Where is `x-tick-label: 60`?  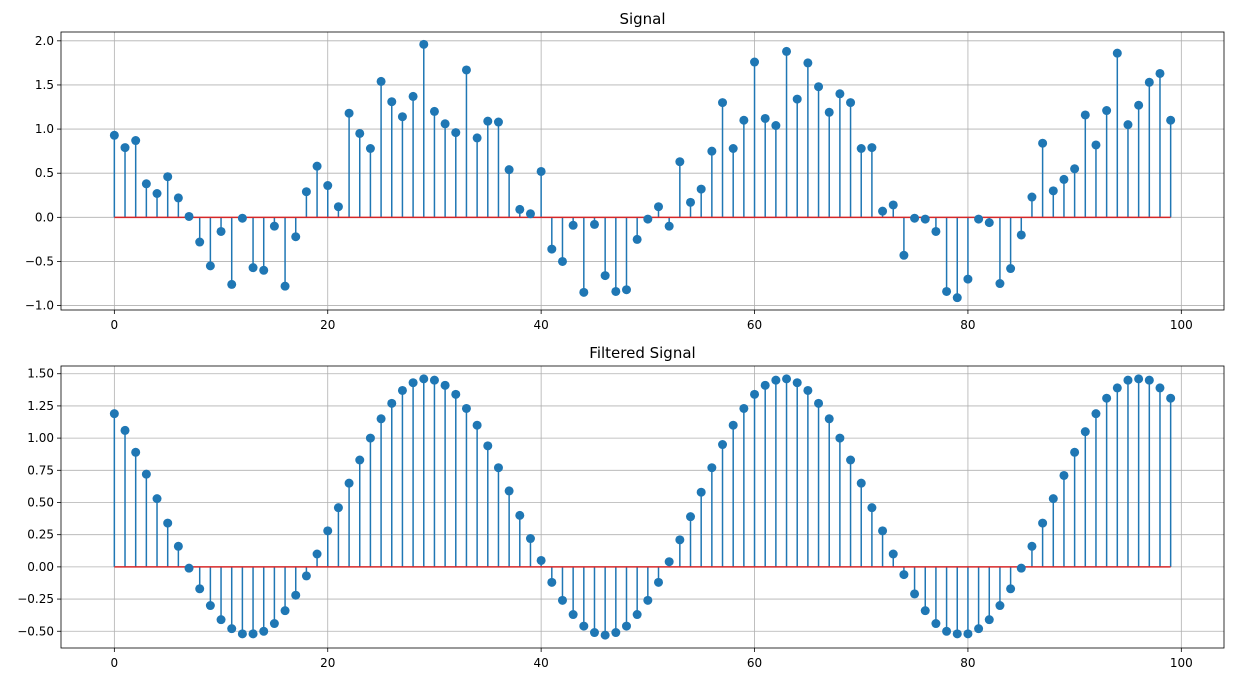
x-tick-label: 60 is located at coordinates (754, 325).